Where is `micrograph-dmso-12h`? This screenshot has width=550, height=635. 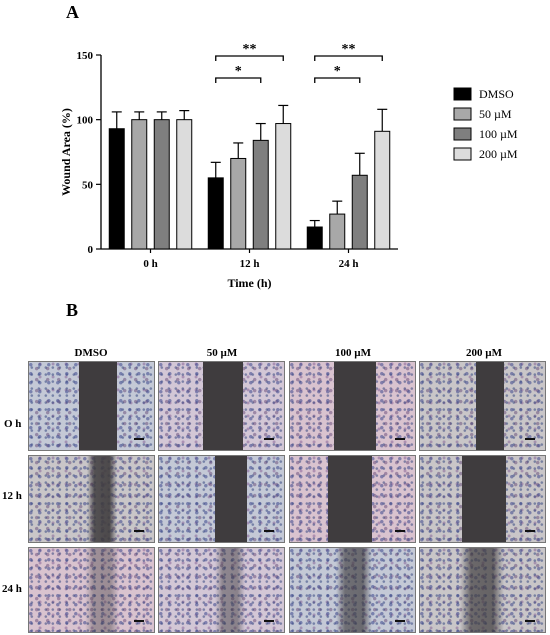
micrograph-dmso-12h is located at coordinates (91, 499).